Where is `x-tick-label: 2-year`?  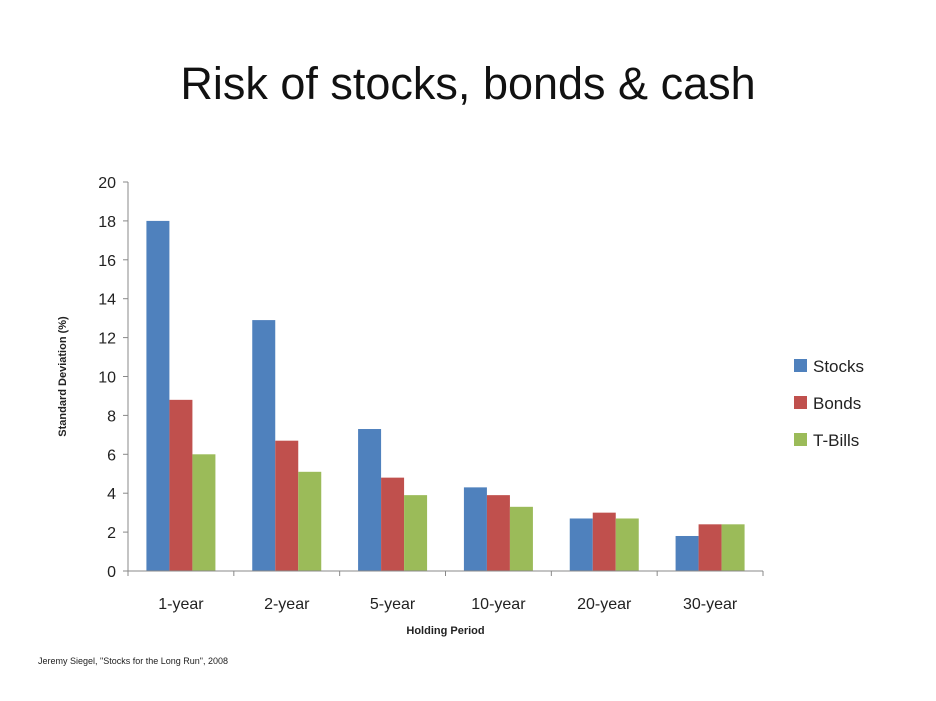
x-tick-label: 2-year is located at coordinates (287, 604).